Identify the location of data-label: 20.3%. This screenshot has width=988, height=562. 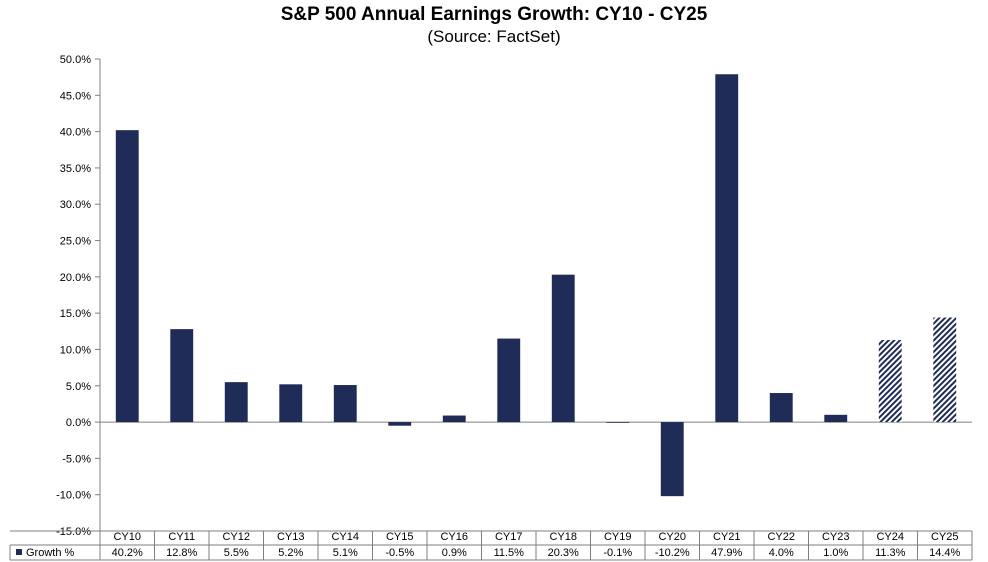
(563, 553).